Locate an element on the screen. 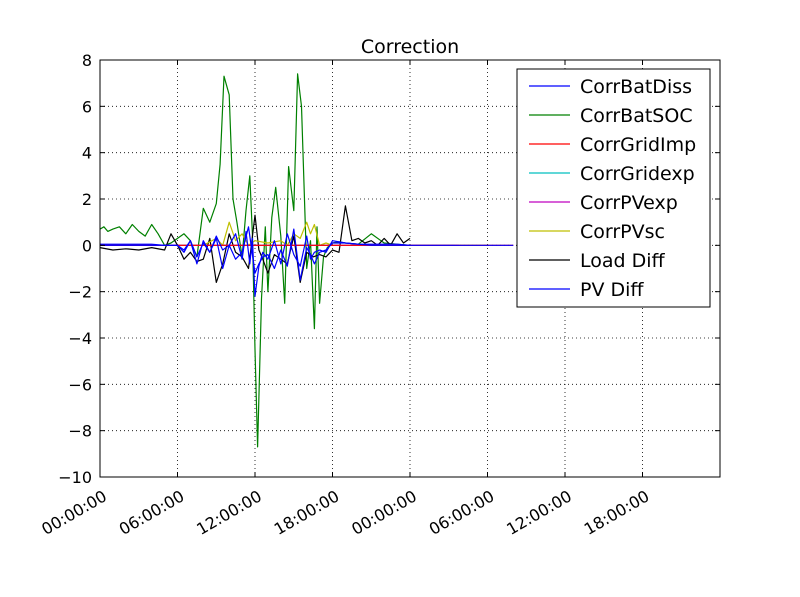  series-line-load-diff is located at coordinates (255, 244).